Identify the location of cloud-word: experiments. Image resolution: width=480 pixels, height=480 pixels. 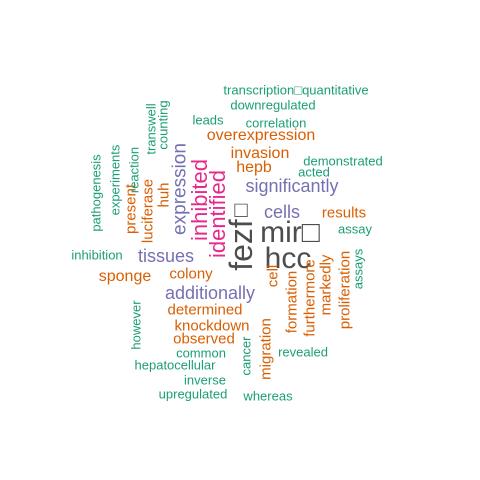
(115, 180).